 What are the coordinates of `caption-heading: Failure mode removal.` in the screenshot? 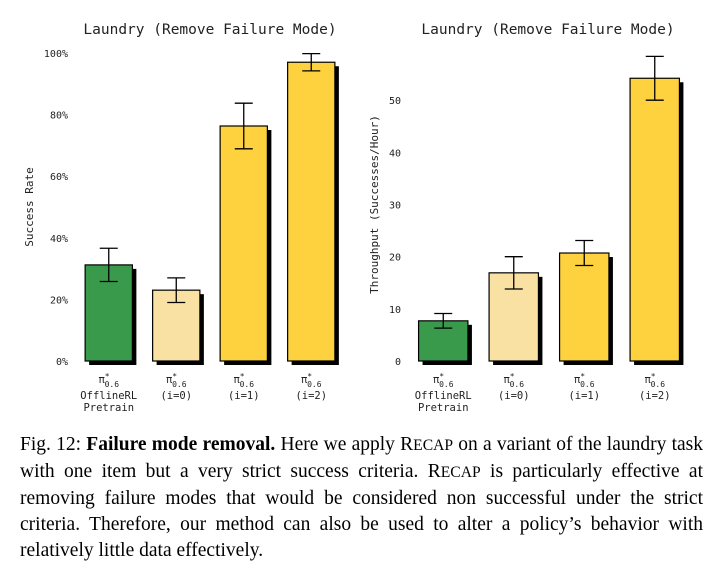 It's located at (181, 444).